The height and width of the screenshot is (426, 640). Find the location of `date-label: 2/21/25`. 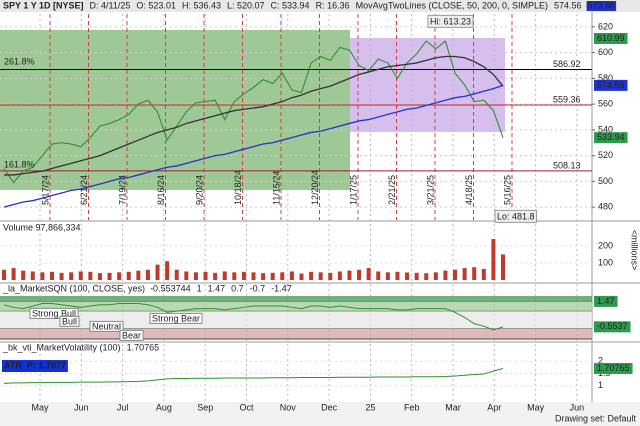

date-label: 2/21/25 is located at coordinates (392, 190).